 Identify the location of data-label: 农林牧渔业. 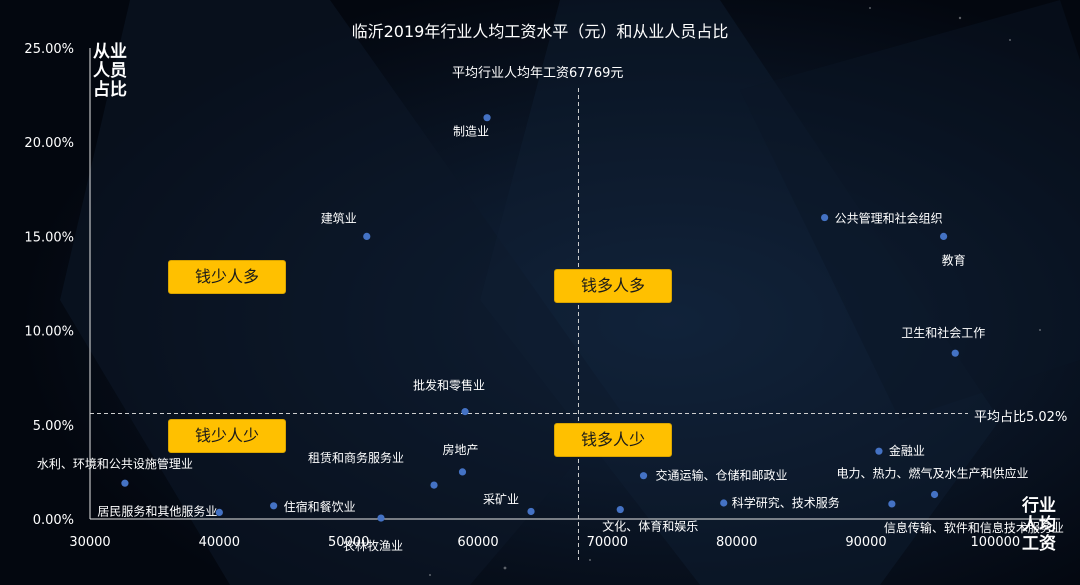
(373, 546).